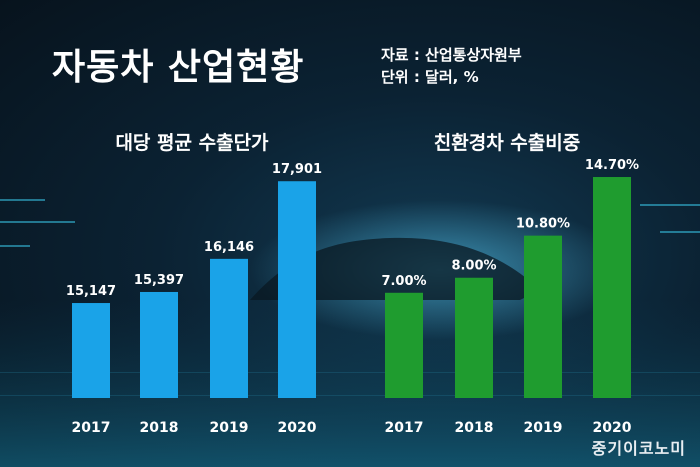  I want to click on export-price-year-label-2019: 2019, so click(229, 428).